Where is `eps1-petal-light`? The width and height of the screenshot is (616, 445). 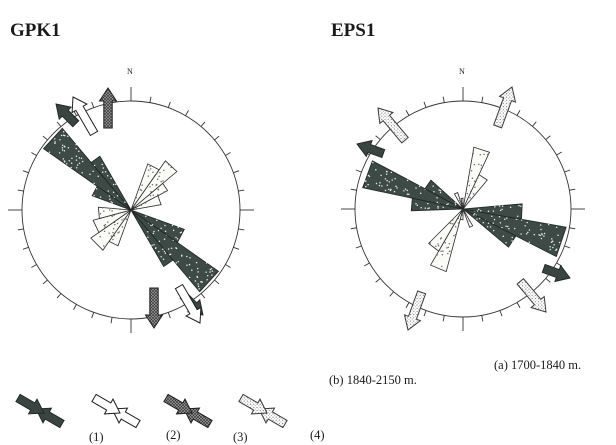 eps1-petal-light is located at coordinates (445, 230).